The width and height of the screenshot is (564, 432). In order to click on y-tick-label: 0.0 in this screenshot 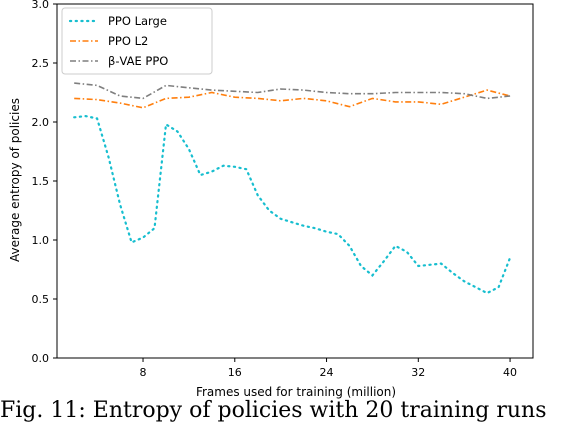, I will do `click(41, 358)`.